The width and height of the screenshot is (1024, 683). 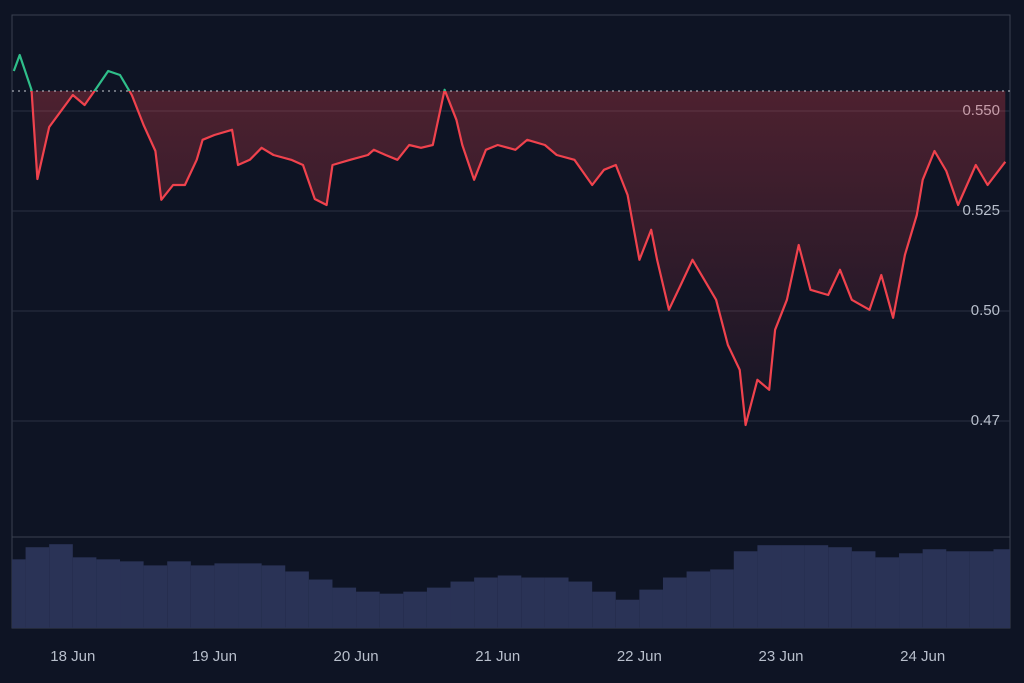 What do you see at coordinates (985, 310) in the screenshot?
I see `y-tick-label: 0.50` at bounding box center [985, 310].